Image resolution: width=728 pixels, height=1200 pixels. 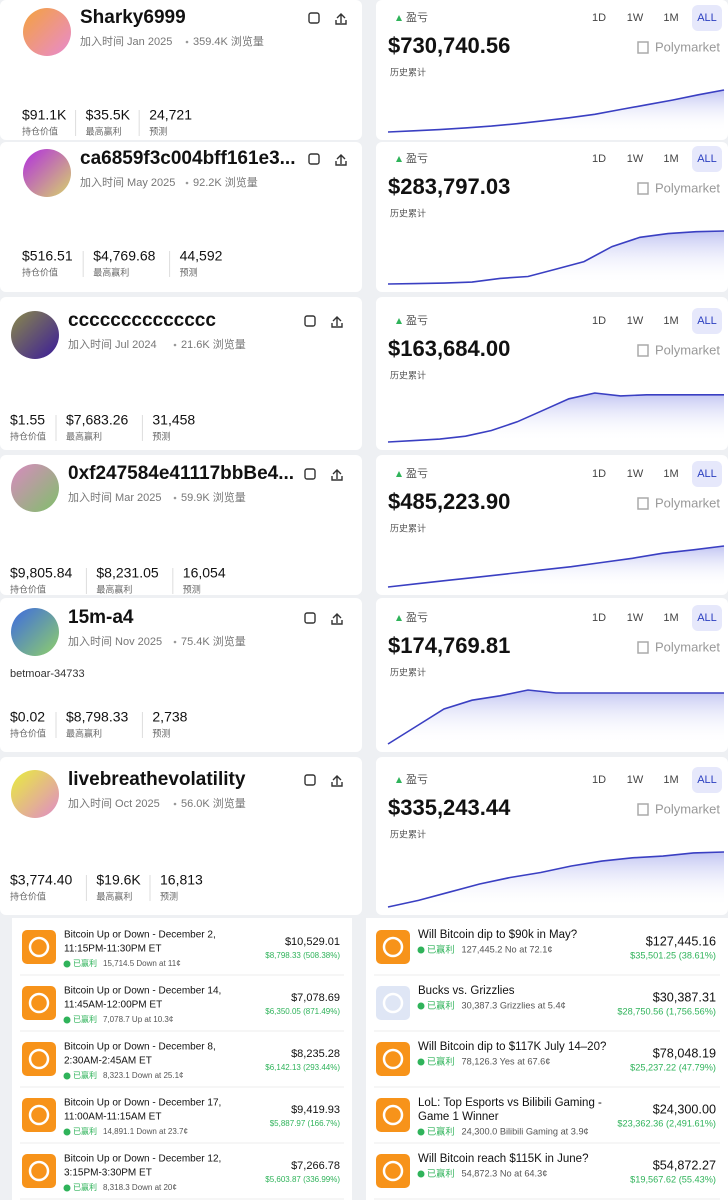 What do you see at coordinates (112, 949) in the screenshot?
I see `trade-title: 11:15PM-11:30PM ET` at bounding box center [112, 949].